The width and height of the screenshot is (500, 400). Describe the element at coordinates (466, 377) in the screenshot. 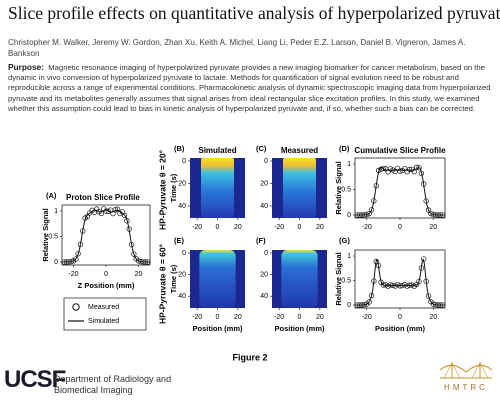

I see `center-logo: HMTRC` at that location.